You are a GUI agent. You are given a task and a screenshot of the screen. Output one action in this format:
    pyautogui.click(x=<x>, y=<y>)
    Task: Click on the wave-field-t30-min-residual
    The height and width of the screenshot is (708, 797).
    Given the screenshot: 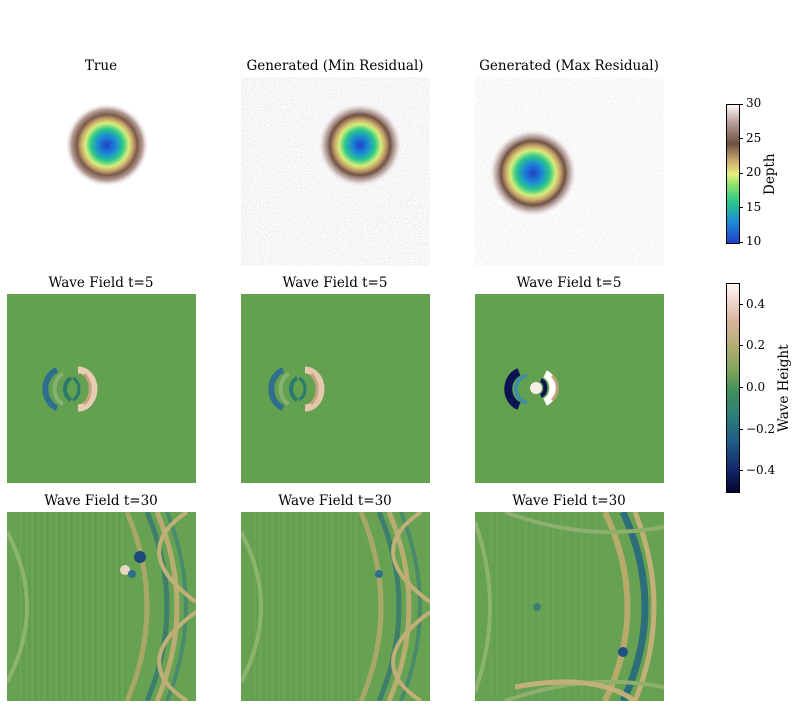 What is the action you would take?
    pyautogui.click(x=335, y=606)
    